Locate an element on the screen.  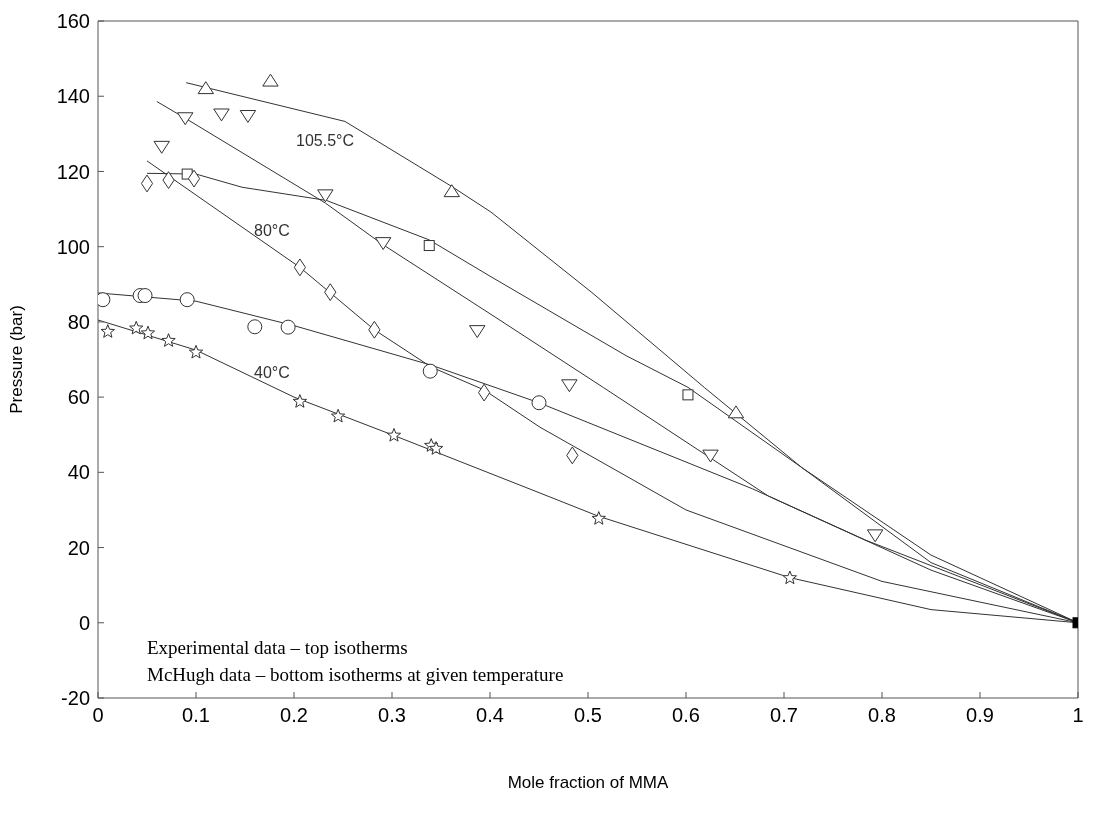
annotation: 40°C is located at coordinates (272, 373).